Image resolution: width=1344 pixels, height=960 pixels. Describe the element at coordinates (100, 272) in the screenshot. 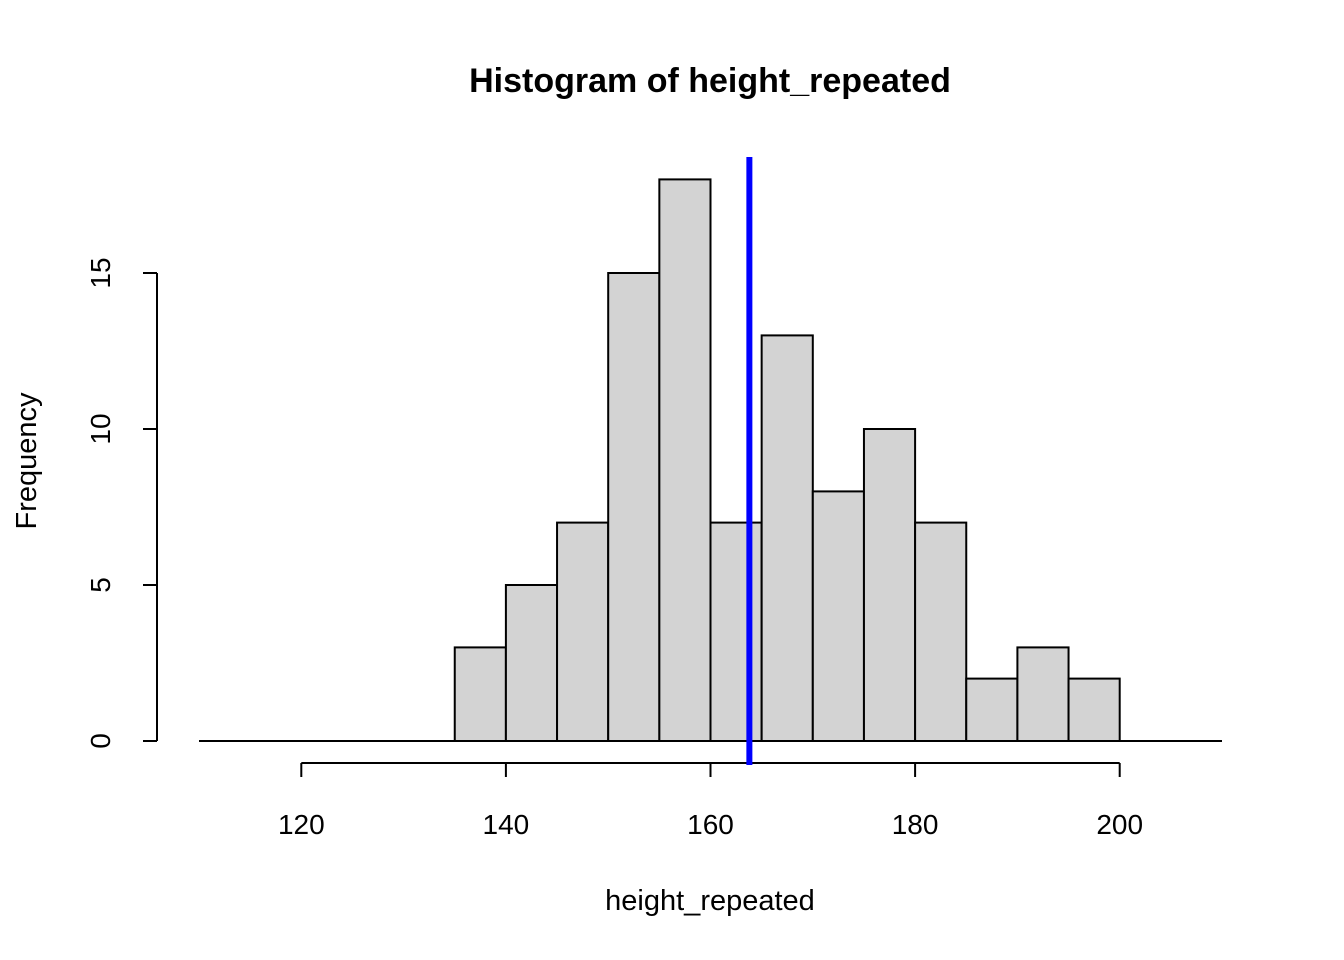

I see `y-tick-label-15: 15` at that location.